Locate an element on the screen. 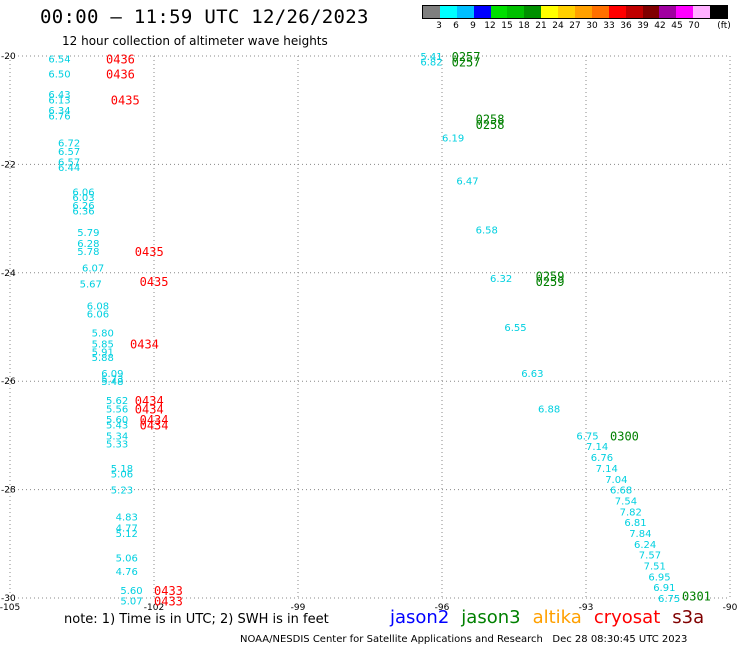 The width and height of the screenshot is (740, 650). wave-height-label: 7.84 is located at coordinates (640, 534).